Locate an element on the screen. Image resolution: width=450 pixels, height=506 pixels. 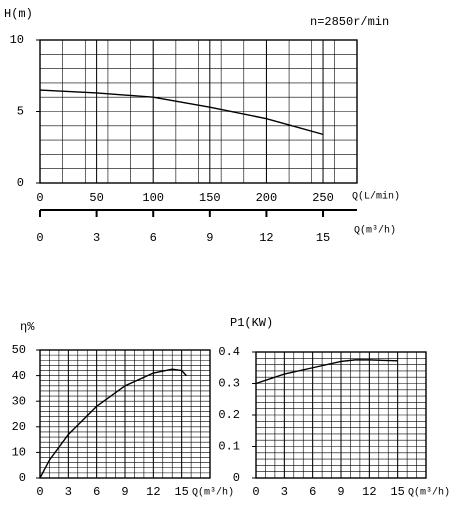
y-tick-label: 0.2 is located at coordinates (229, 415).